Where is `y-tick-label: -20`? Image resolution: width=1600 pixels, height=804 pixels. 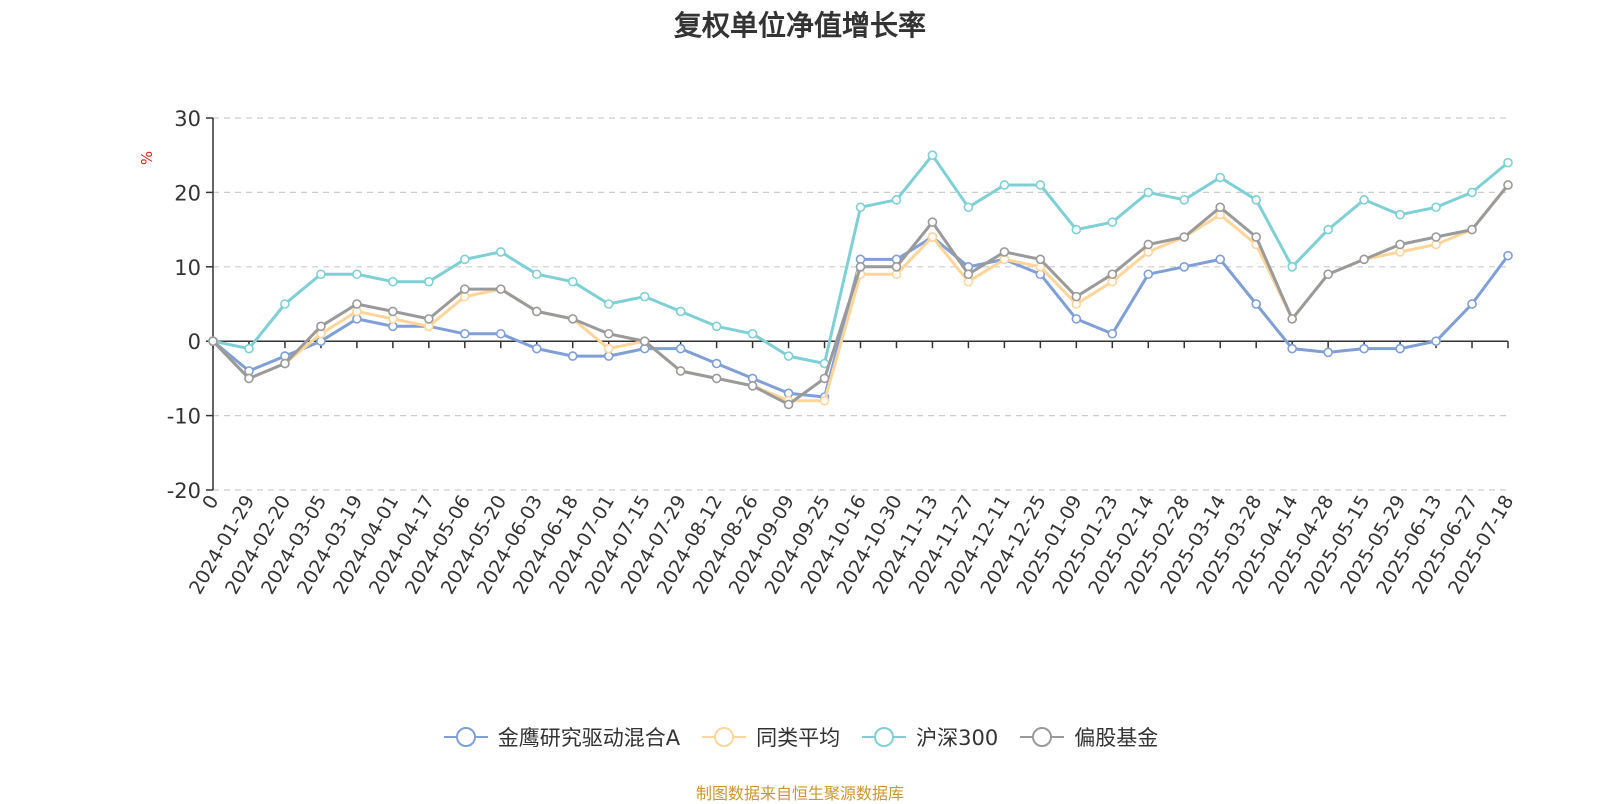
y-tick-label: -20 is located at coordinates (184, 491).